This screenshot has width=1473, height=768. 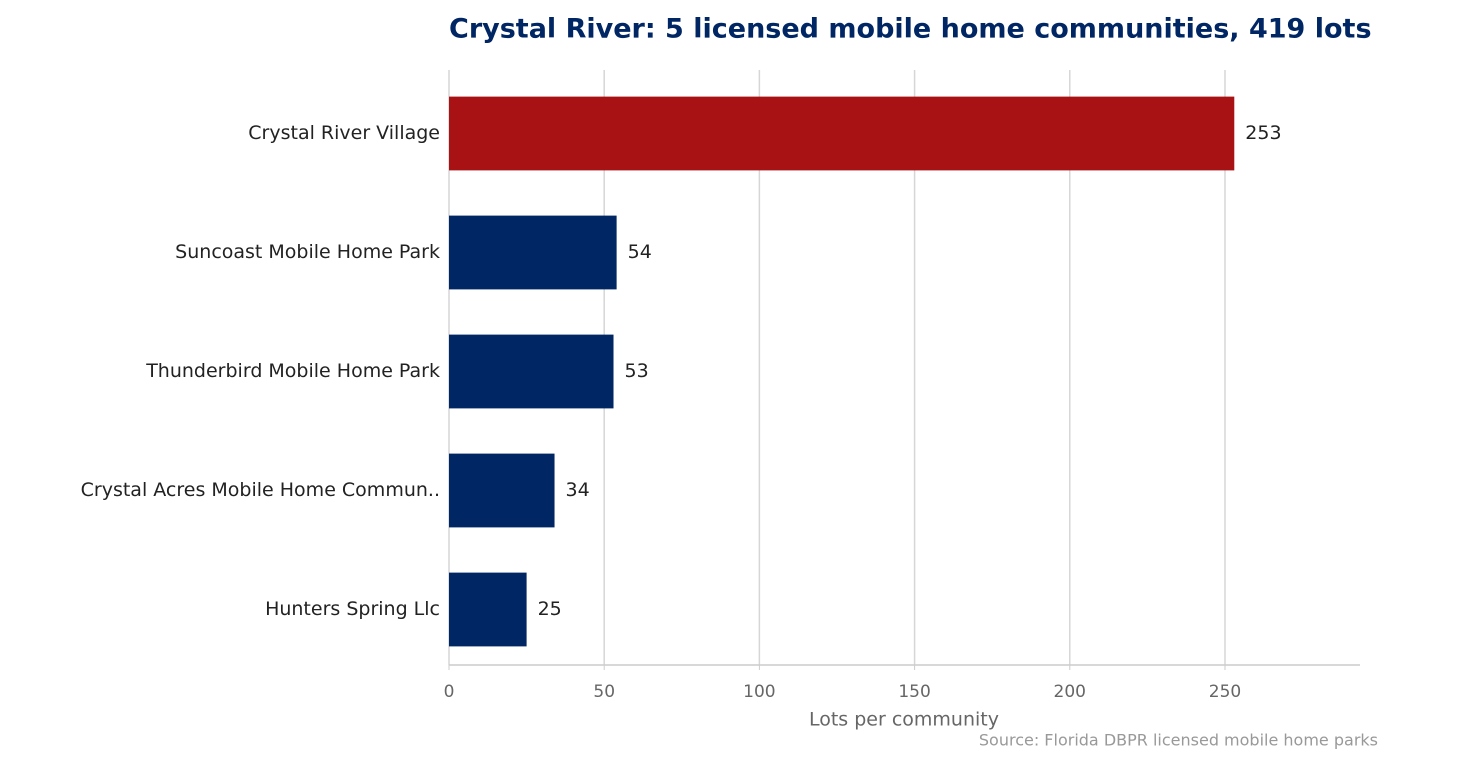 I want to click on x-tick-label: 50, so click(x=604, y=692).